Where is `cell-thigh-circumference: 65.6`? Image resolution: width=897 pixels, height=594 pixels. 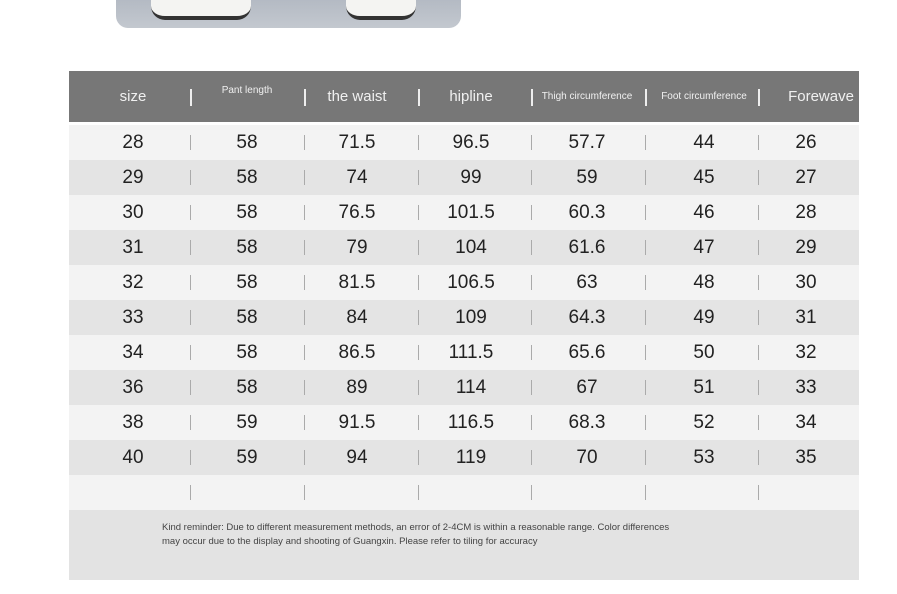
cell-thigh-circumference: 65.6 is located at coordinates (587, 352).